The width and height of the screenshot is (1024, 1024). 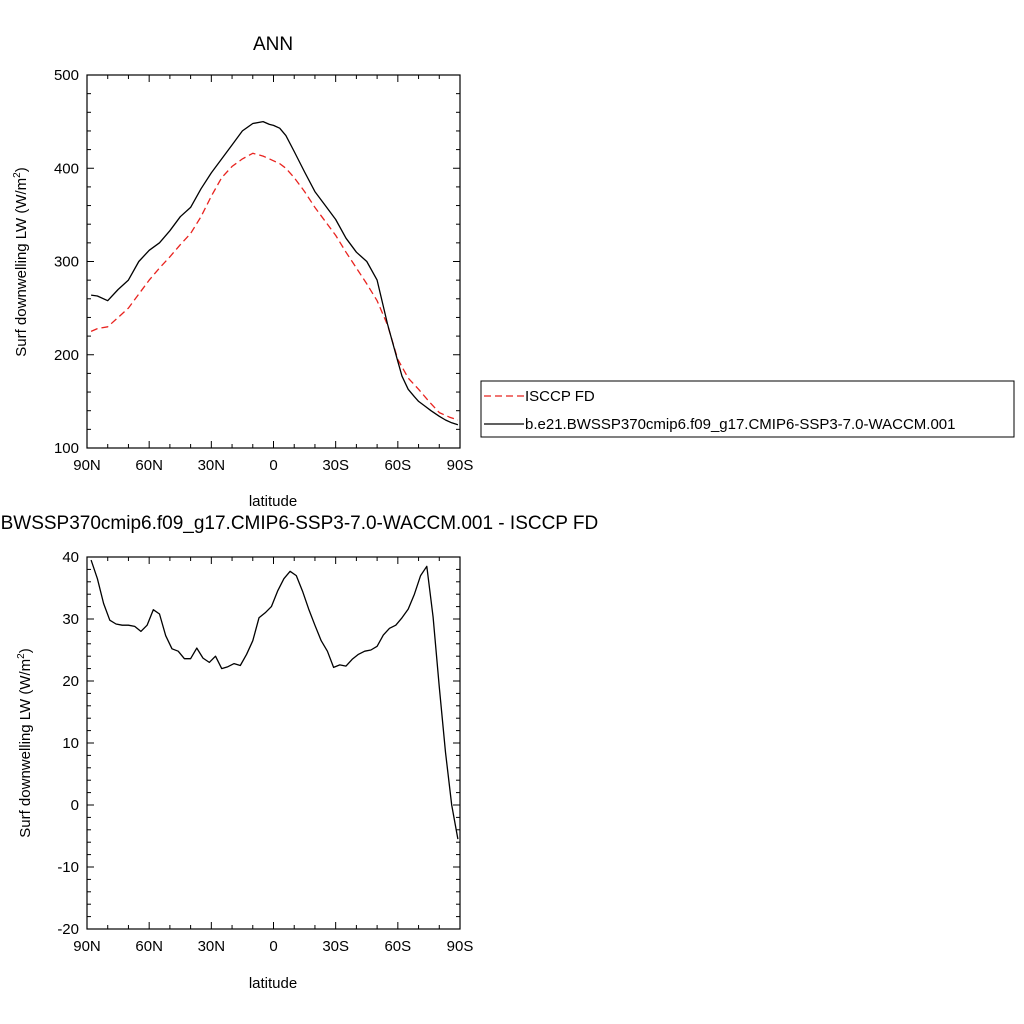 What do you see at coordinates (70, 557) in the screenshot?
I see `bottom-y-tick-label: 40` at bounding box center [70, 557].